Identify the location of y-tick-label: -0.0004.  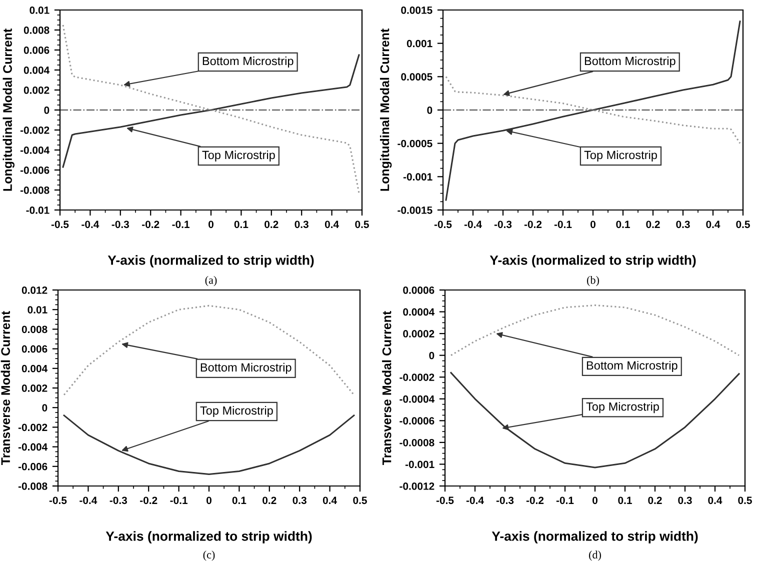
(417, 399).